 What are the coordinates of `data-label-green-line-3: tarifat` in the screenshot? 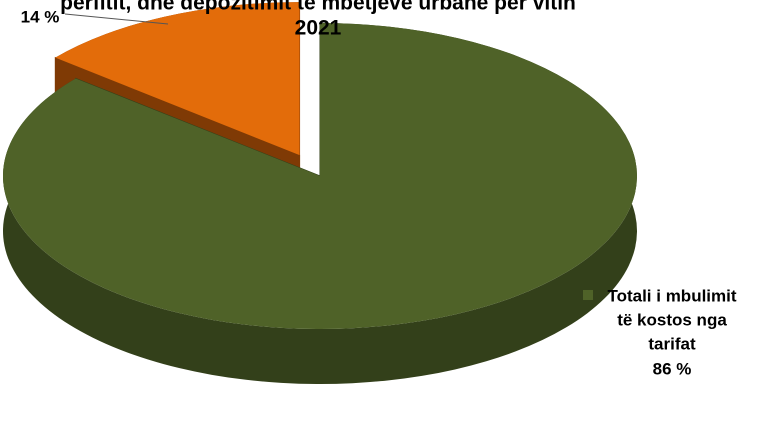 It's located at (672, 344).